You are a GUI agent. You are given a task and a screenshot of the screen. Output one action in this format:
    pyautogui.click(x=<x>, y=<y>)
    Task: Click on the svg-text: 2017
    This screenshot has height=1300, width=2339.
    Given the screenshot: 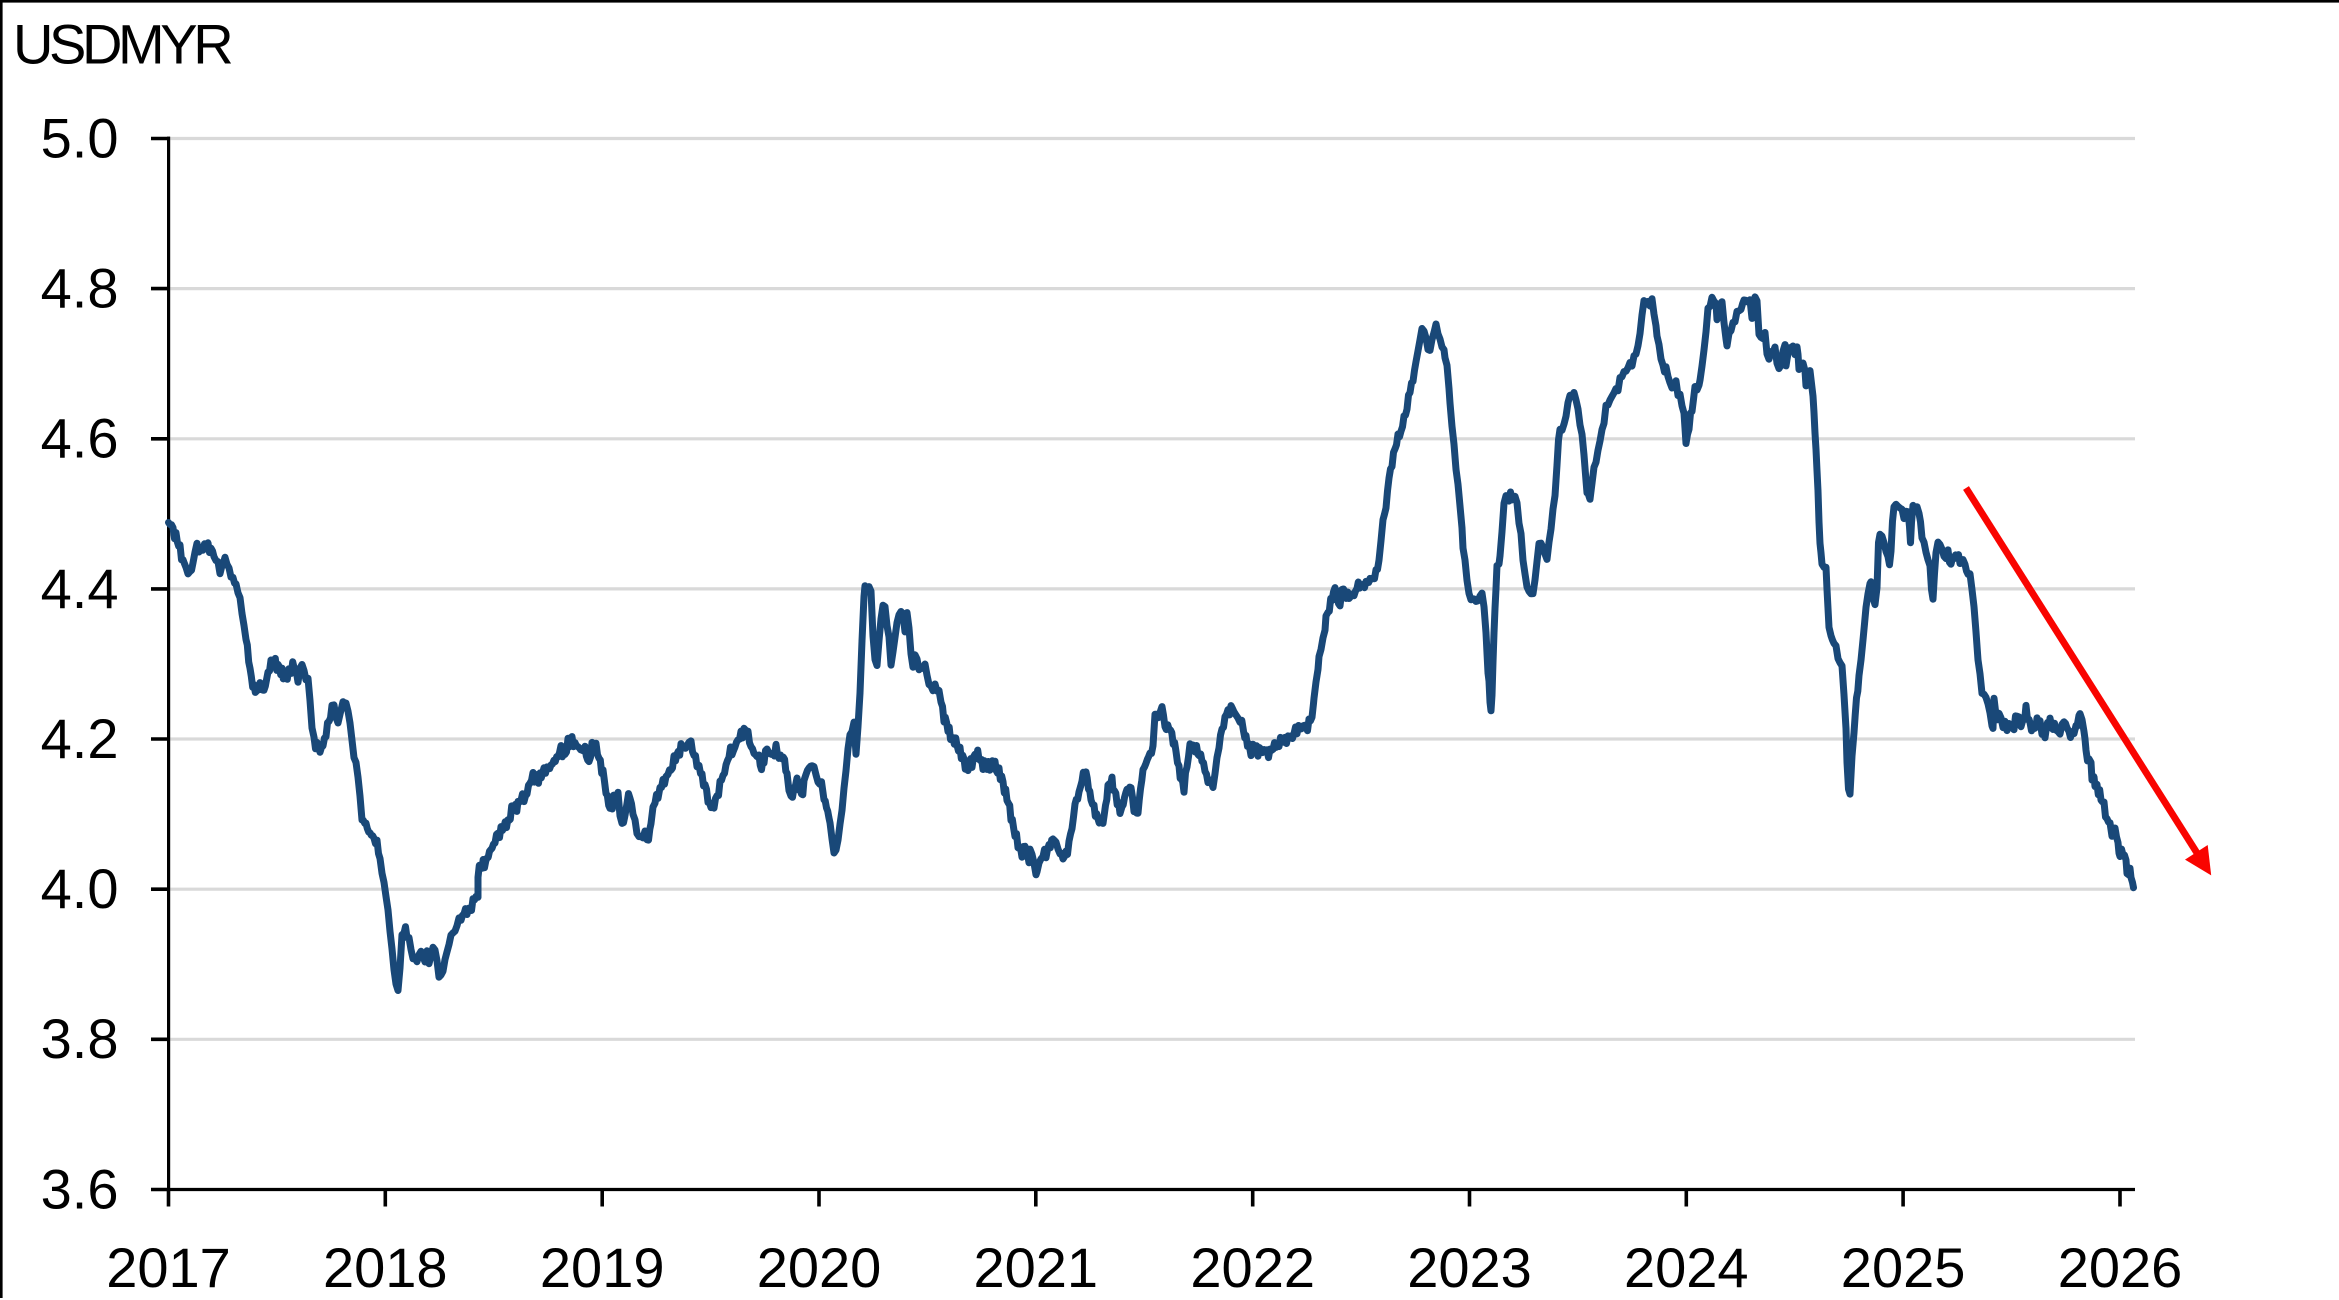 What is the action you would take?
    pyautogui.click(x=168, y=1267)
    